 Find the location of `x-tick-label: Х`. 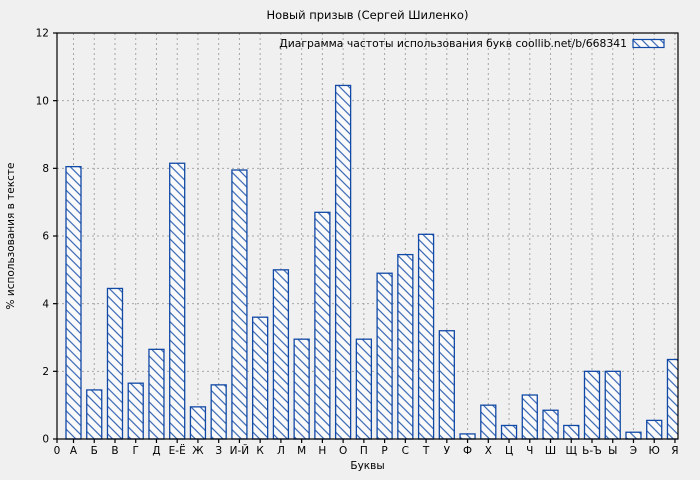

x-tick-label: Х is located at coordinates (488, 451).